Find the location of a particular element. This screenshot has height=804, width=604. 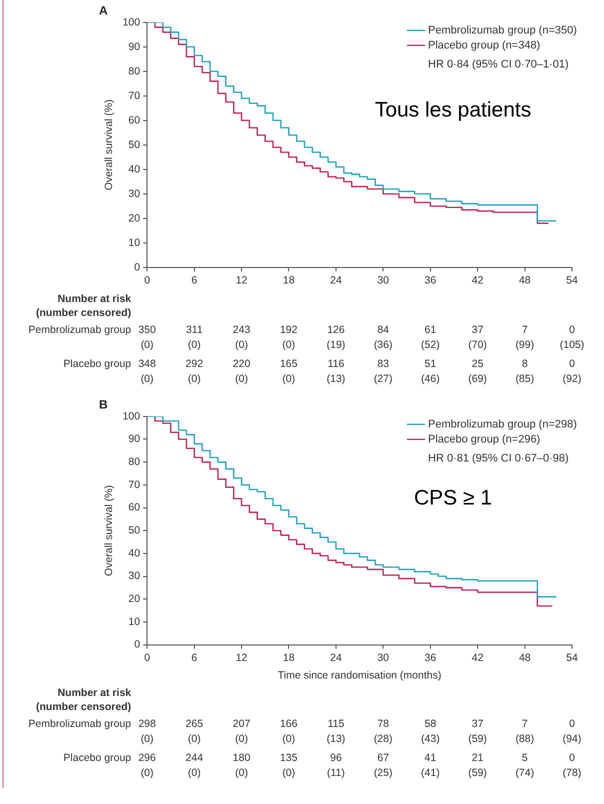

text: 25 is located at coordinates (478, 364).